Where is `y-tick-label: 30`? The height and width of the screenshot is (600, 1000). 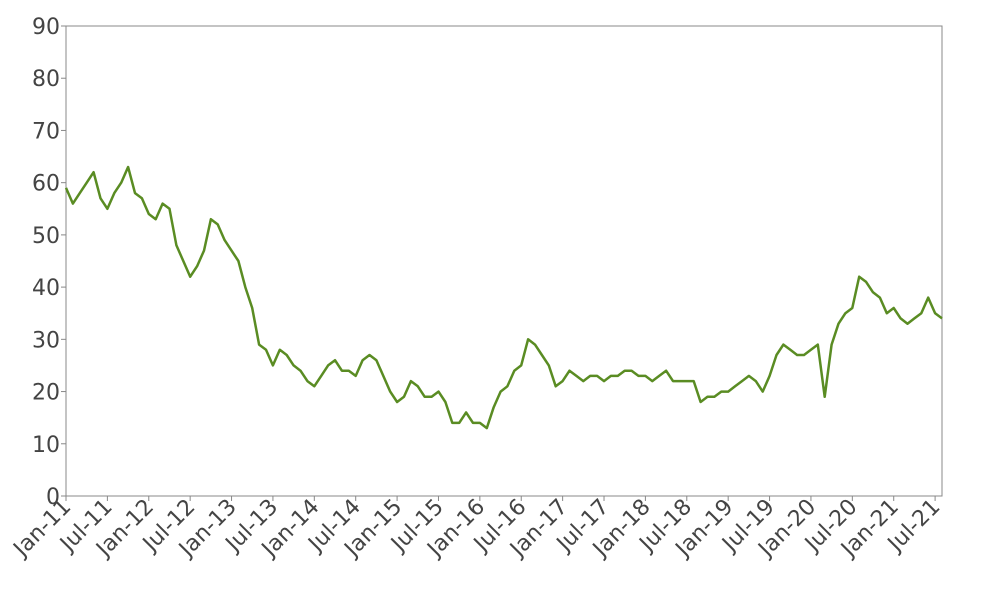 y-tick-label: 30 is located at coordinates (46, 340).